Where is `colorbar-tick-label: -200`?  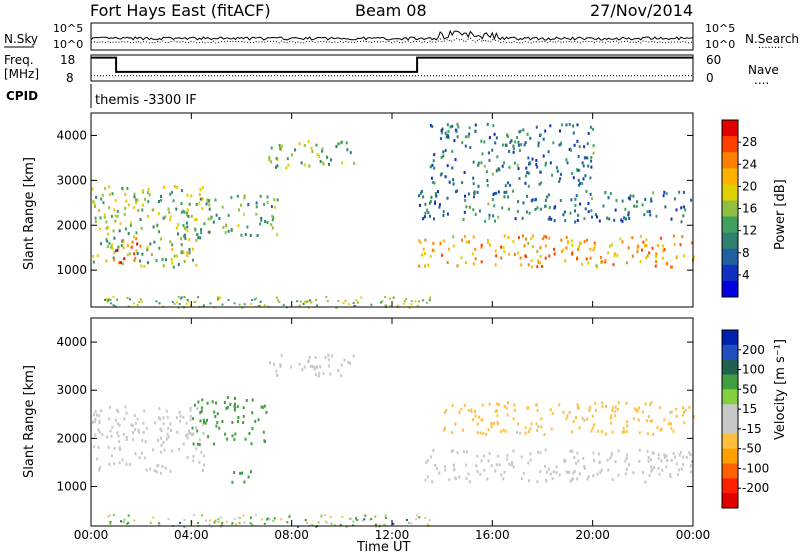
colorbar-tick-label: -200 is located at coordinates (755, 488).